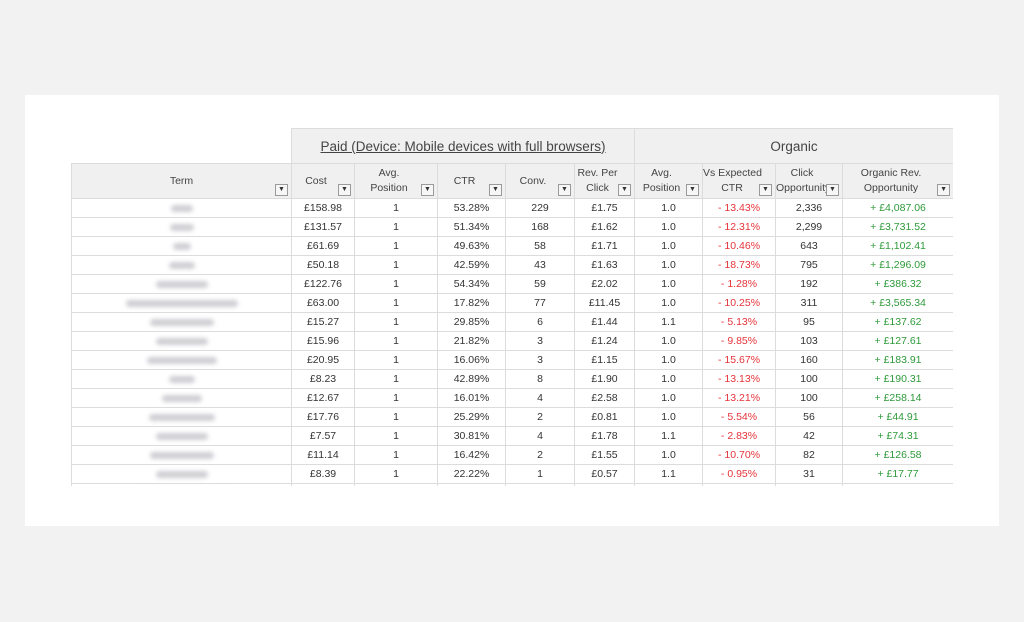 The height and width of the screenshot is (622, 1024). What do you see at coordinates (739, 322) in the screenshot?
I see `cell-vs-expected-ctr: - 5.13%` at bounding box center [739, 322].